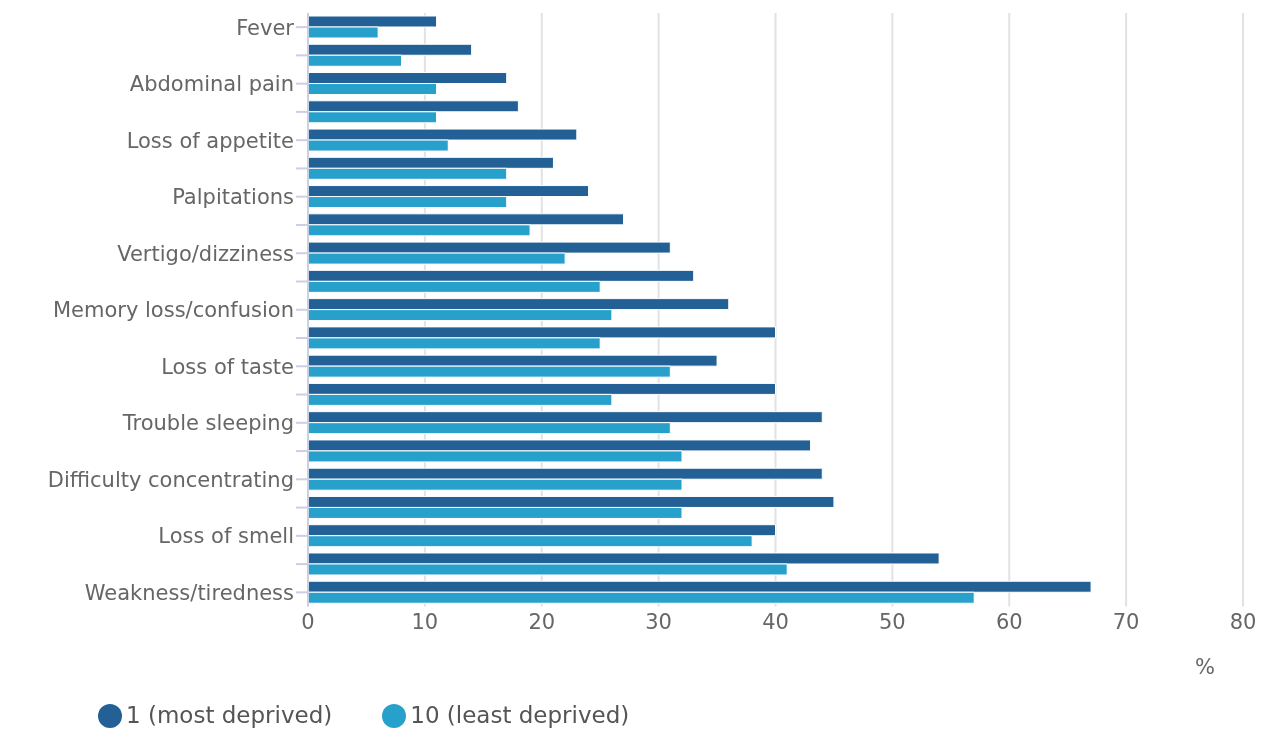 The height and width of the screenshot is (755, 1279). What do you see at coordinates (229, 714) in the screenshot?
I see `legend-label: 1 (most deprived)` at bounding box center [229, 714].